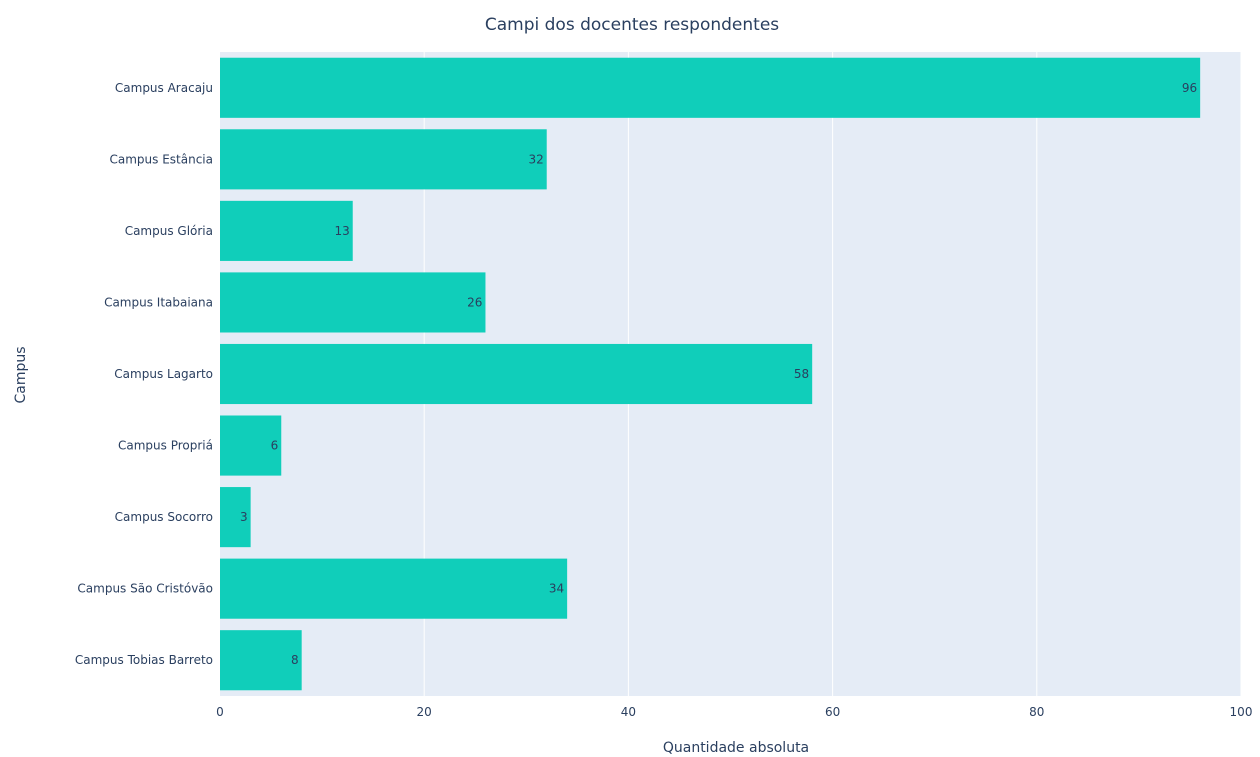  What do you see at coordinates (169, 231) in the screenshot?
I see `y-tick-label: Campus Glória` at bounding box center [169, 231].